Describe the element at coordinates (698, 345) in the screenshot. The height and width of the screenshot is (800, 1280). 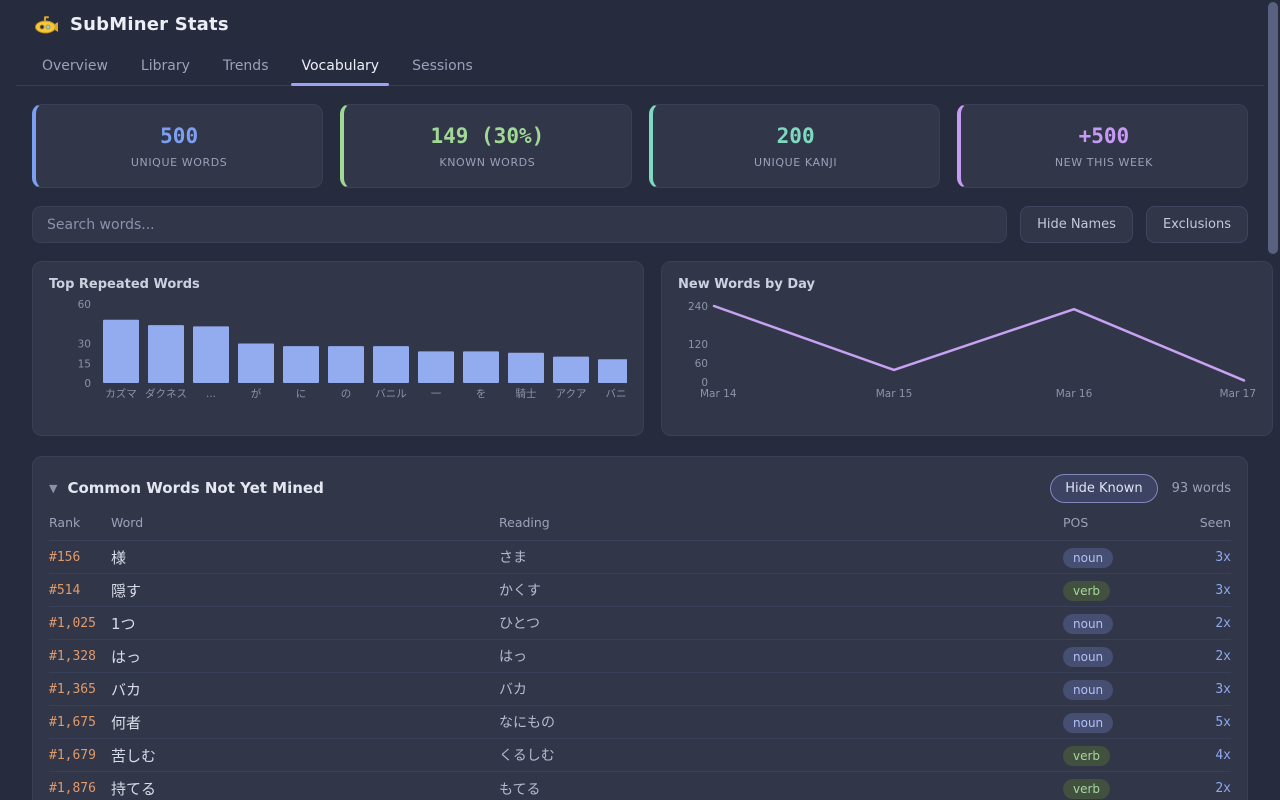
I see `svg-text: 120` at that location.